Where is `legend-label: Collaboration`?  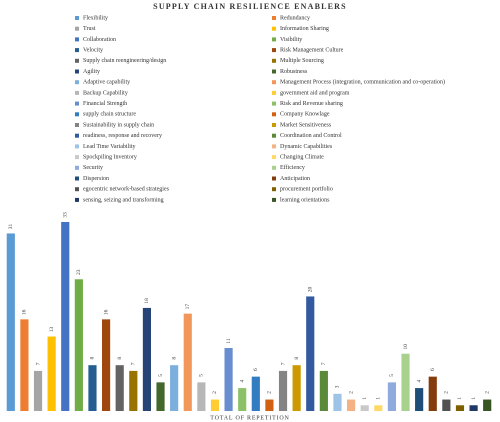 legend-label: Collaboration is located at coordinates (99, 40).